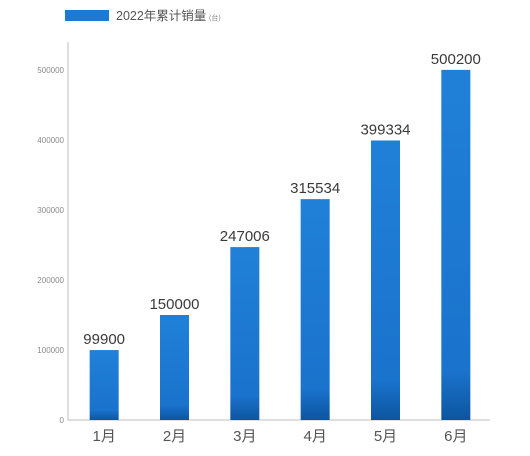 This screenshot has width=530, height=456. What do you see at coordinates (50, 140) in the screenshot?
I see `y-tick-label: 400000` at bounding box center [50, 140].